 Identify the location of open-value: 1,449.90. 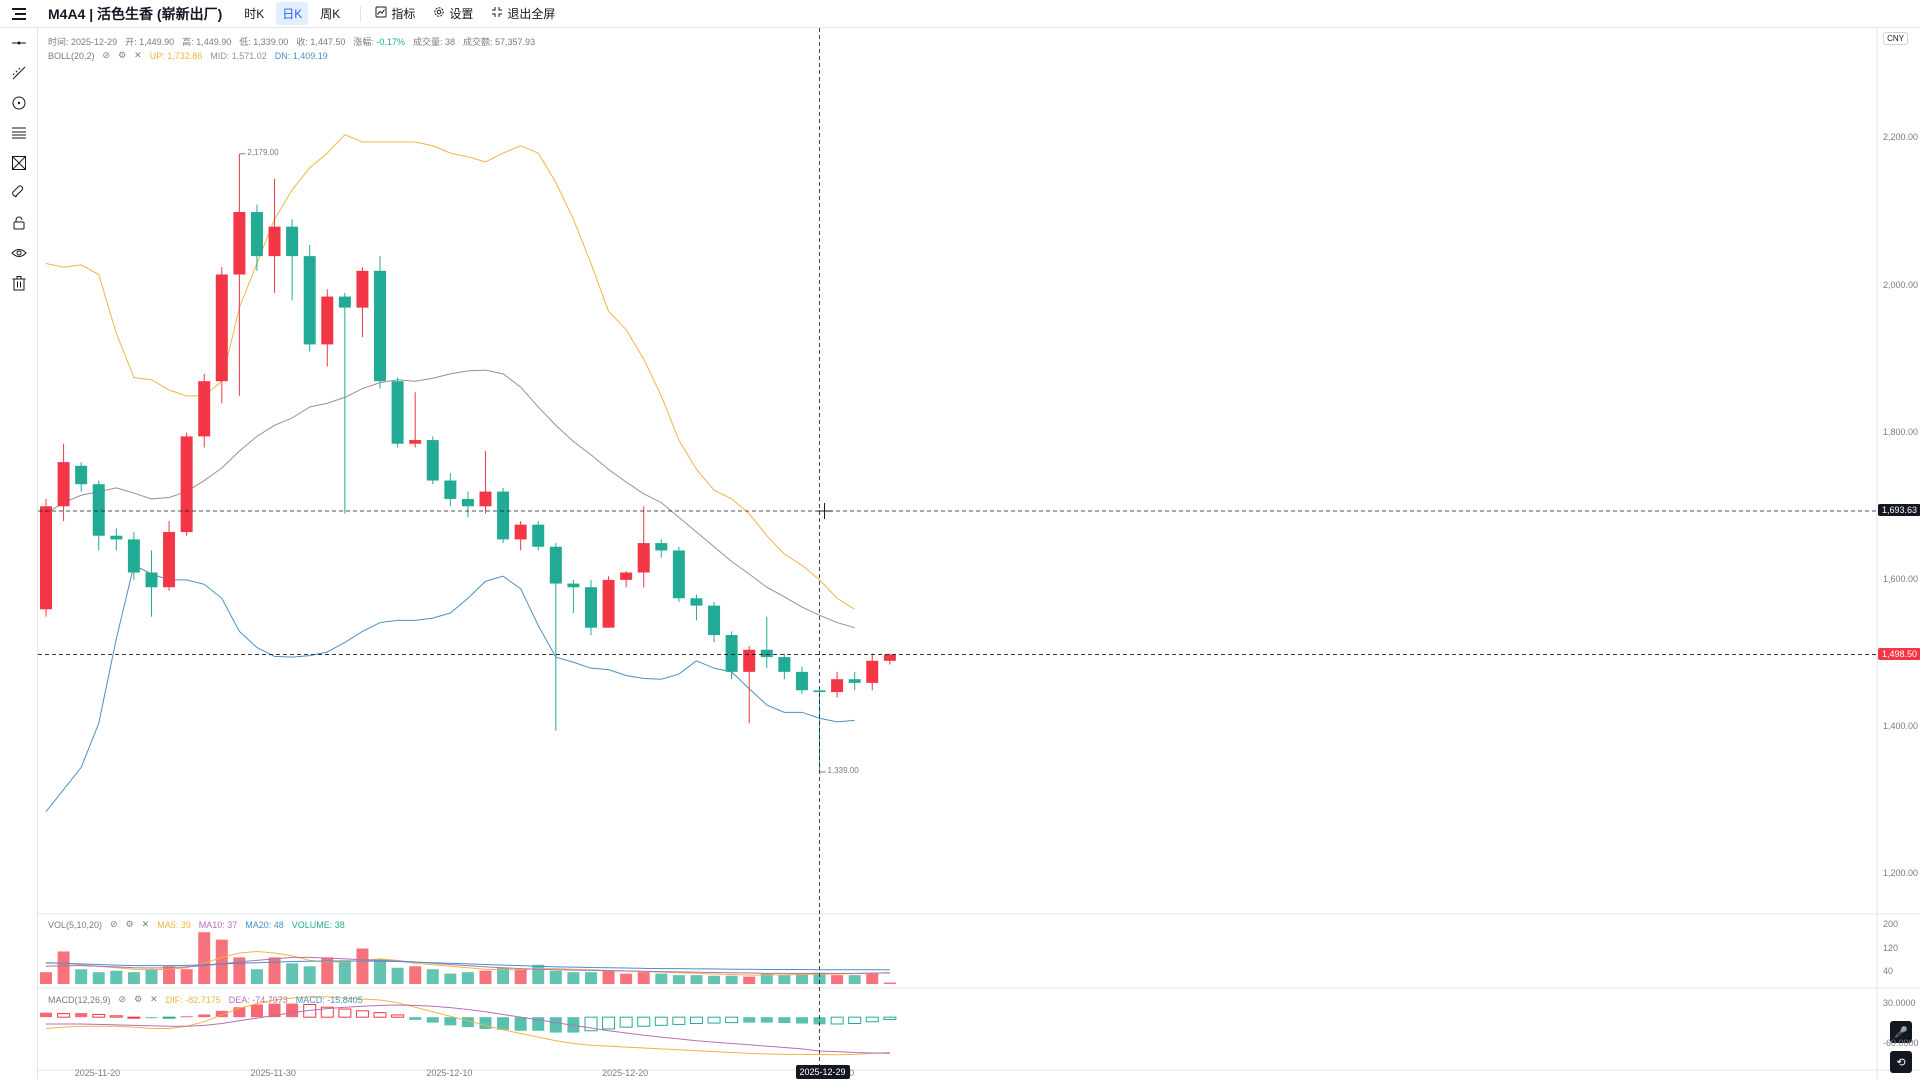
(157, 42).